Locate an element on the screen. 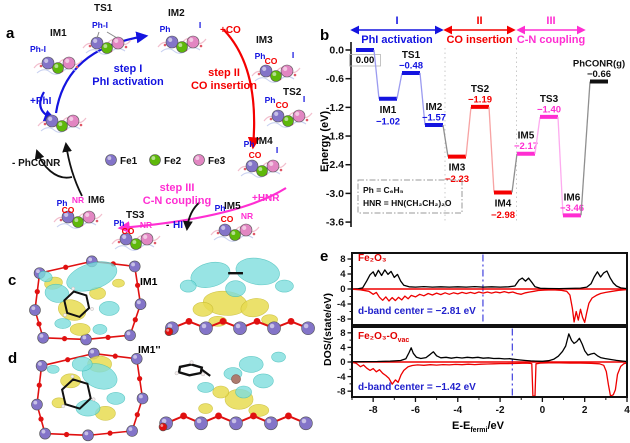 The height and width of the screenshot is (443, 630). note-box is located at coordinates (410, 196).